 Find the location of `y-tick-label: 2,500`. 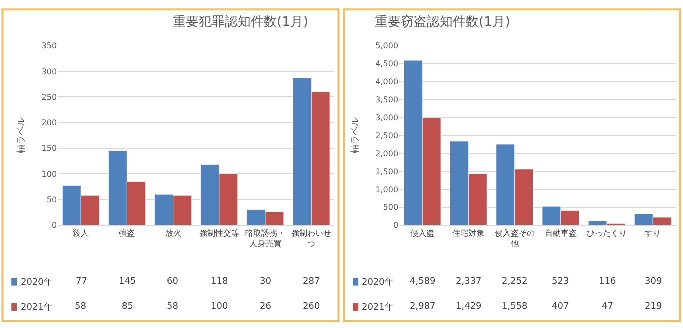

y-tick-label: 2,500 is located at coordinates (387, 135).